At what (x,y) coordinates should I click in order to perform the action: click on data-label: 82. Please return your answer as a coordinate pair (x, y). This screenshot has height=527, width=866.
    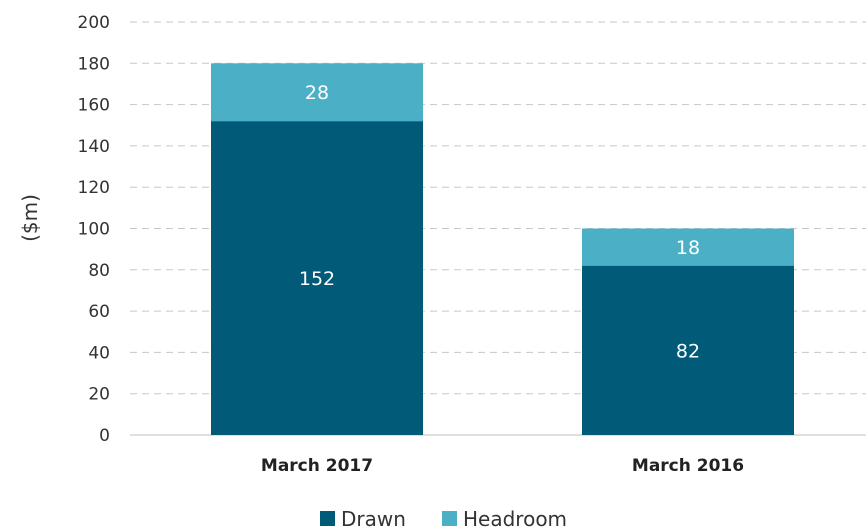
    Looking at the image, I should click on (688, 351).